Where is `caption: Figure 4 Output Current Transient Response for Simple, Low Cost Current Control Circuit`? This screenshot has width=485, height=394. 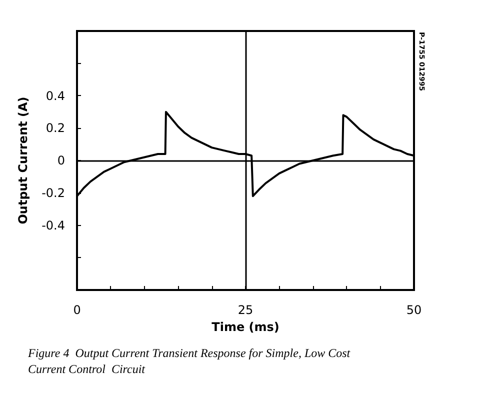 caption: Figure 4 Output Current Transient Response for Simple, Low Cost Current Control Circuit is located at coordinates (190, 361).